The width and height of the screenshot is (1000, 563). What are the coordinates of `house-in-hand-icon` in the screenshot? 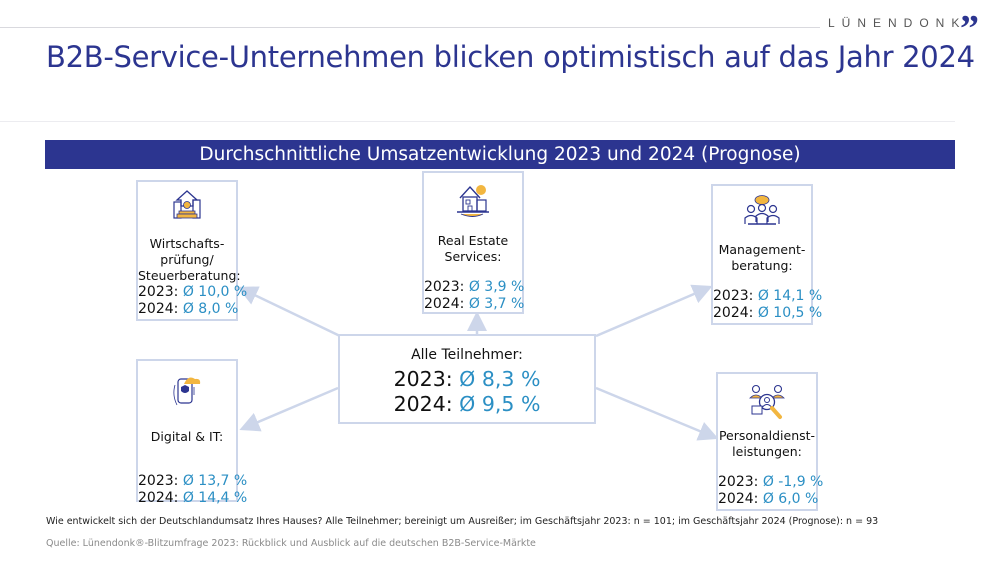 It's located at (473, 201).